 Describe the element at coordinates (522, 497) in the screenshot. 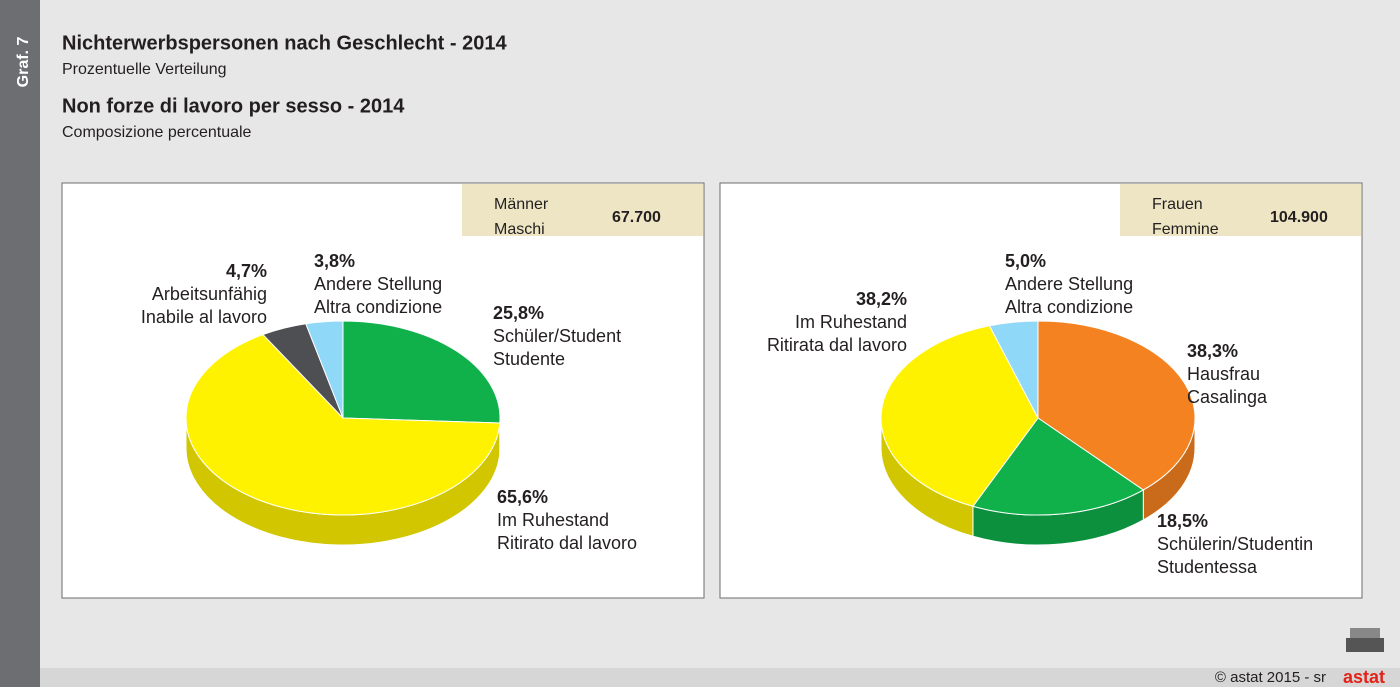

I see `value-label: 65,6%` at that location.